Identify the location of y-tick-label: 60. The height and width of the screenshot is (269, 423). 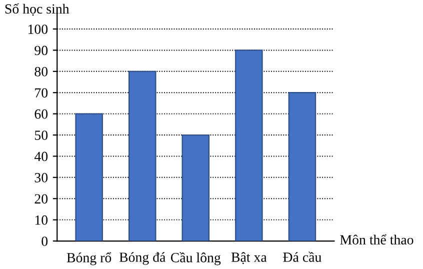
(41, 114).